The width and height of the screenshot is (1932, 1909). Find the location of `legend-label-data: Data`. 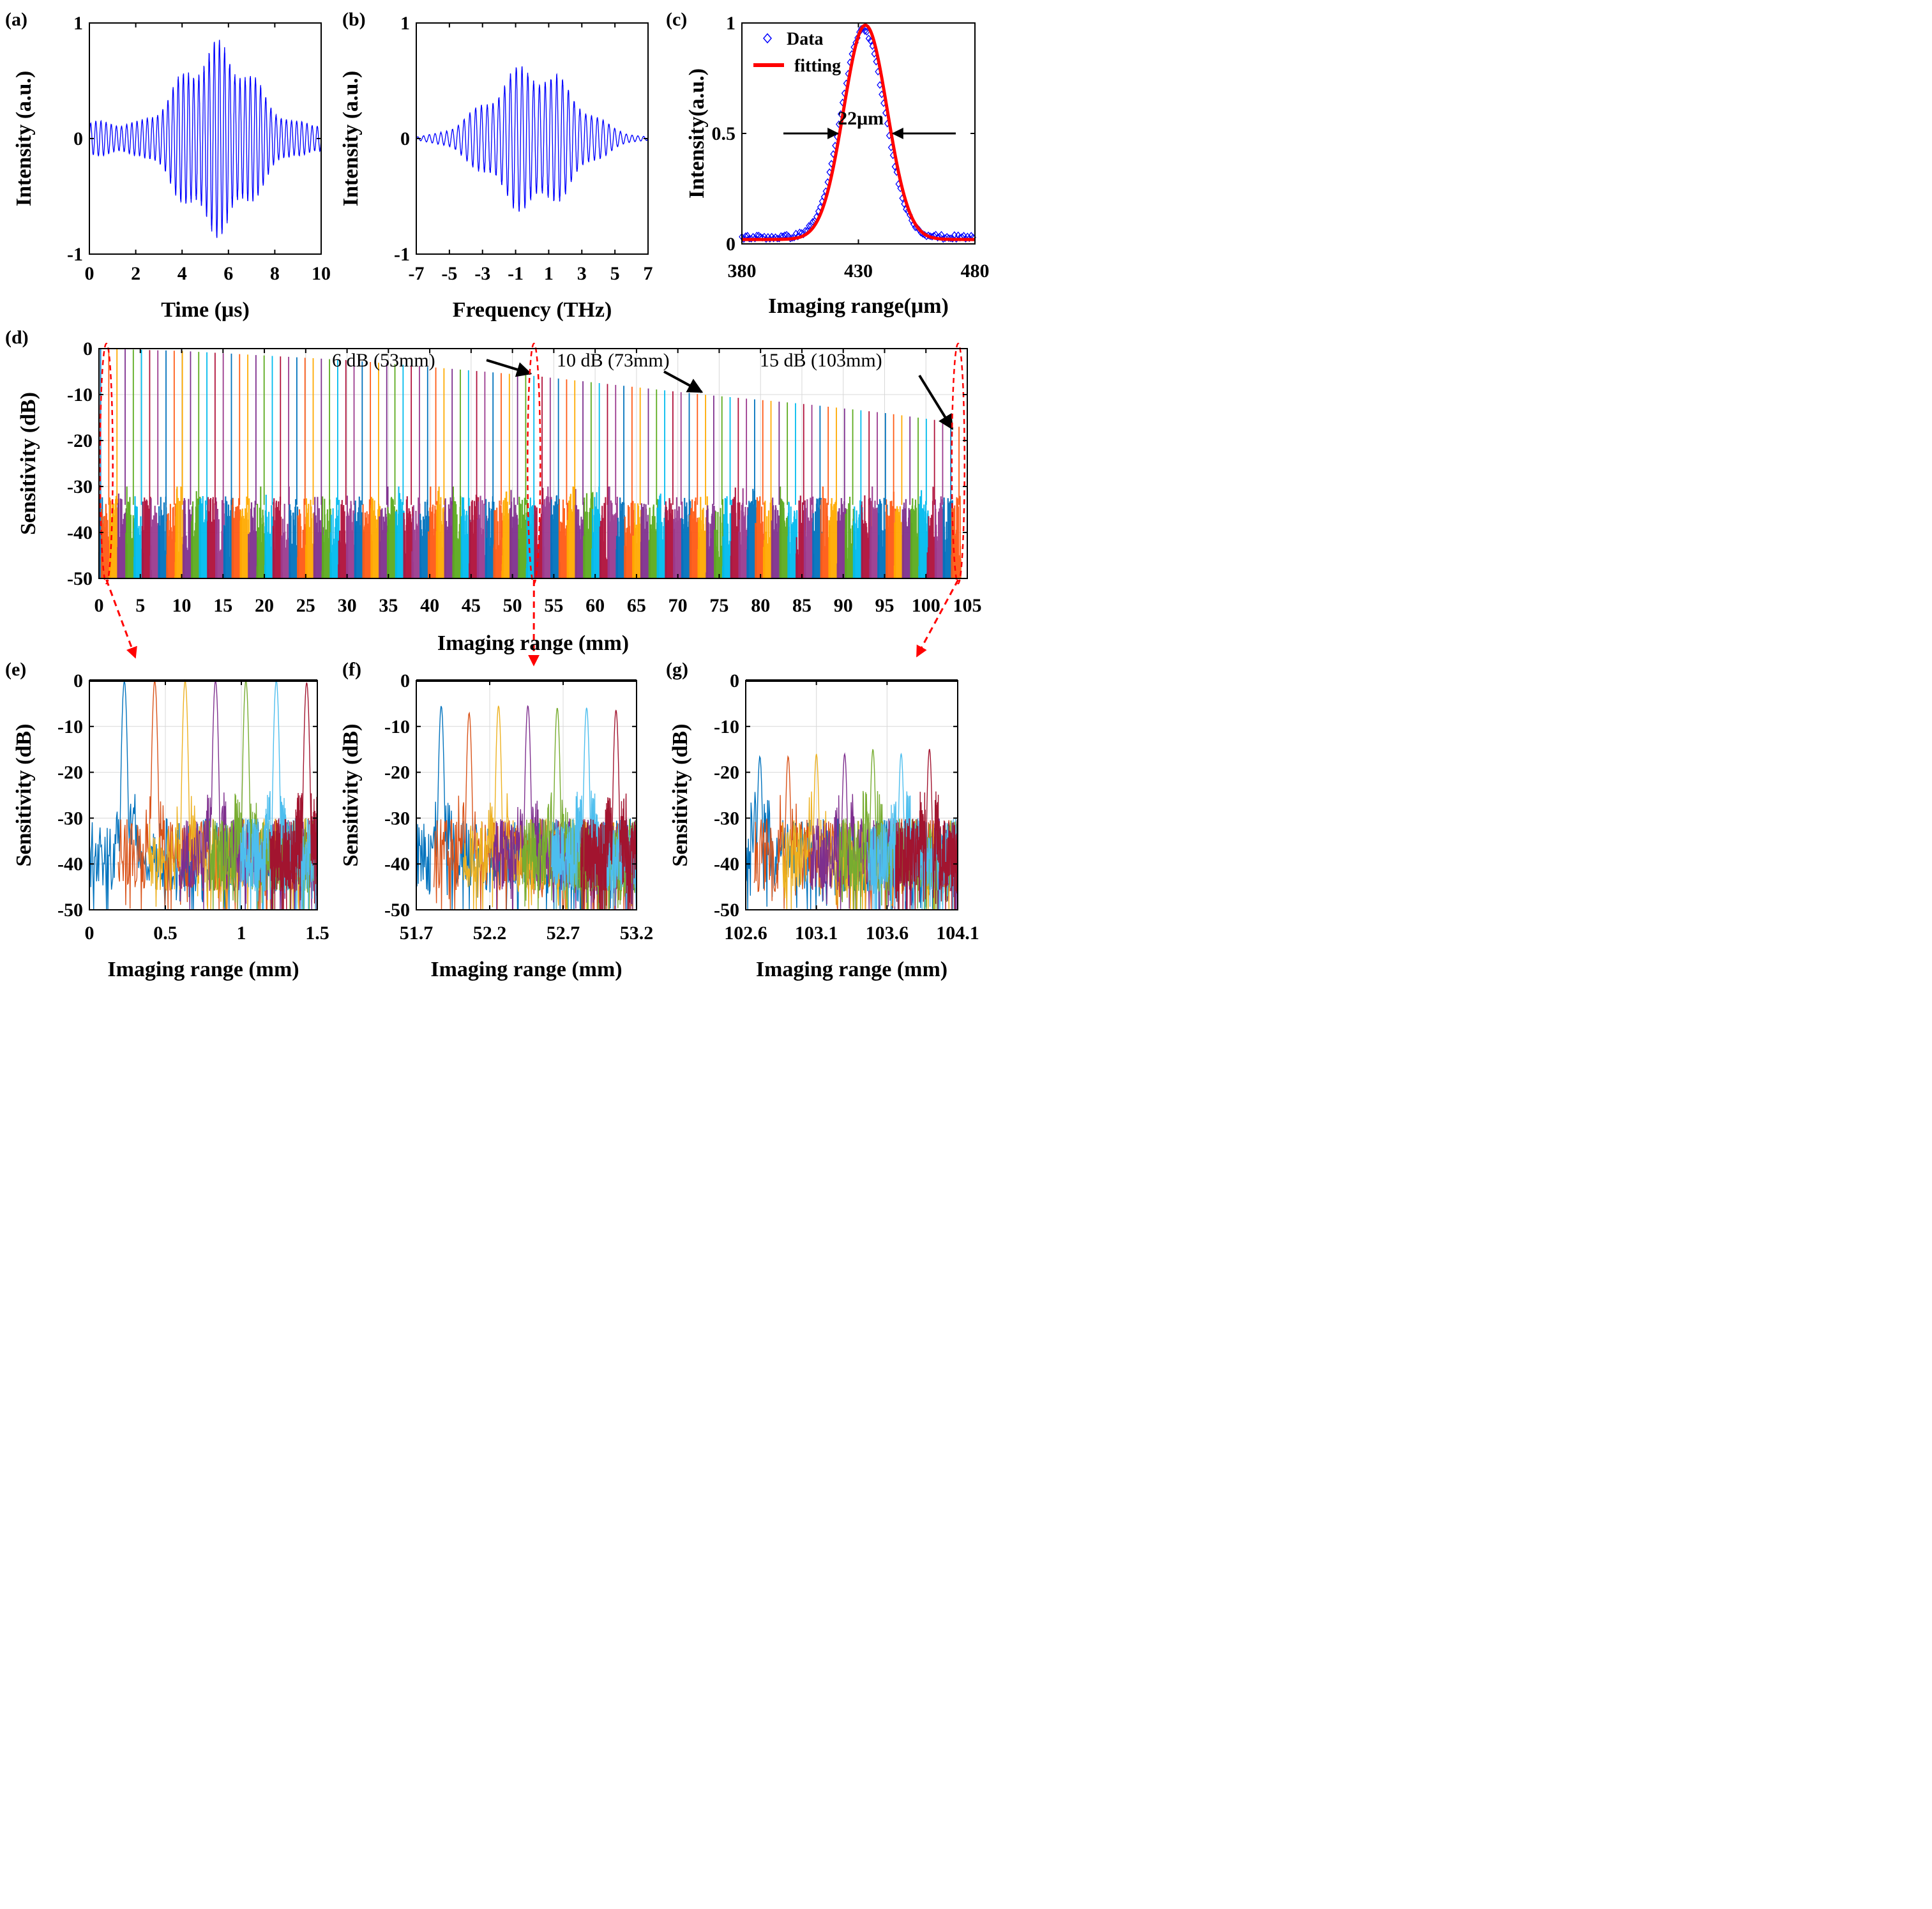

legend-label-data: Data is located at coordinates (805, 39).